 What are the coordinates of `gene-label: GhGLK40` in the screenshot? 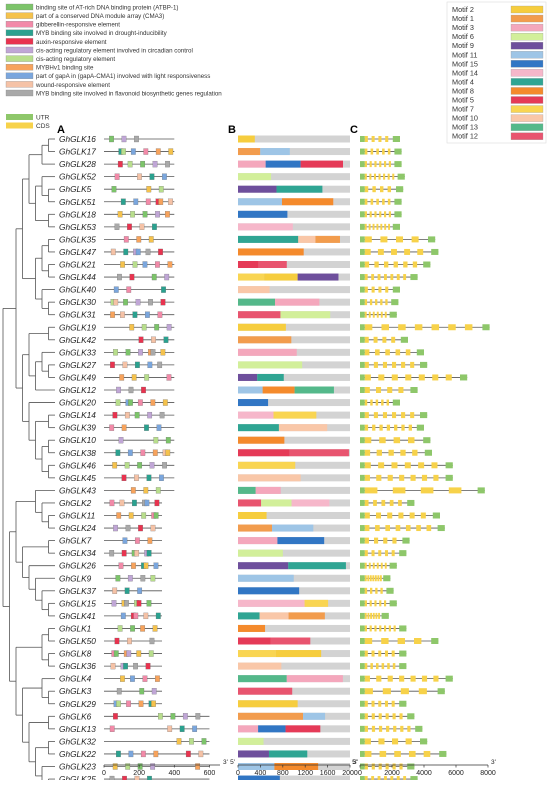 It's located at (77, 290).